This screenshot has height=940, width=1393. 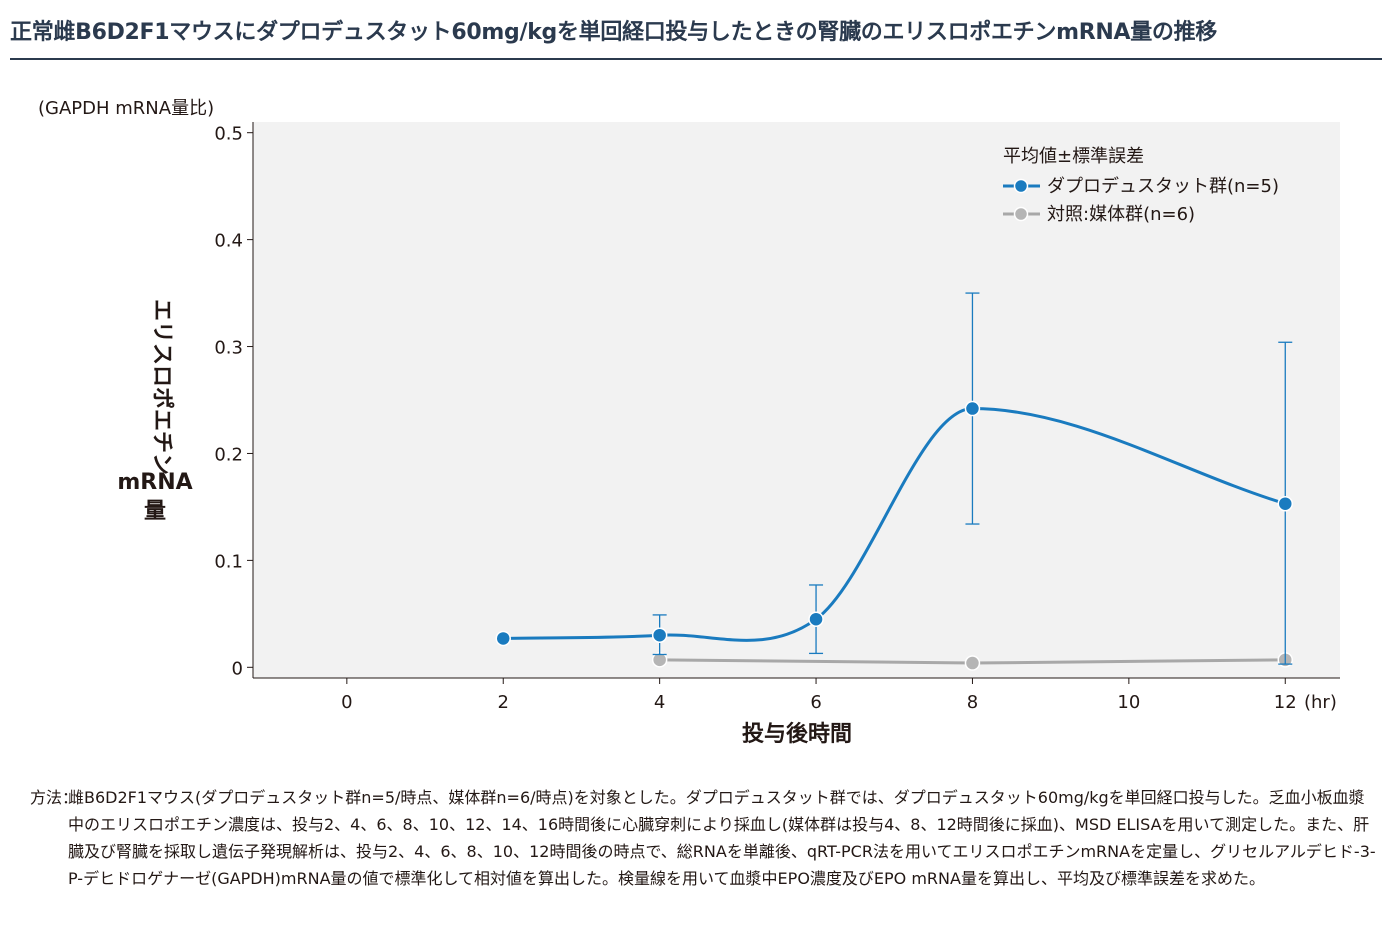 What do you see at coordinates (1021, 186) in the screenshot?
I see `legend-marker-daprodustat` at bounding box center [1021, 186].